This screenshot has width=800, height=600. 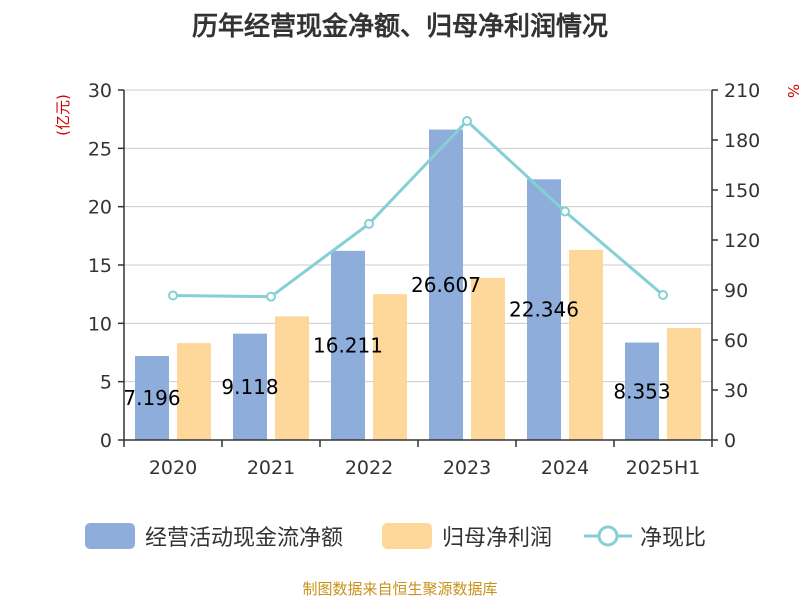 I want to click on legend: 经营活动现金流净额 归母净利润 净现比, so click(x=400, y=536).